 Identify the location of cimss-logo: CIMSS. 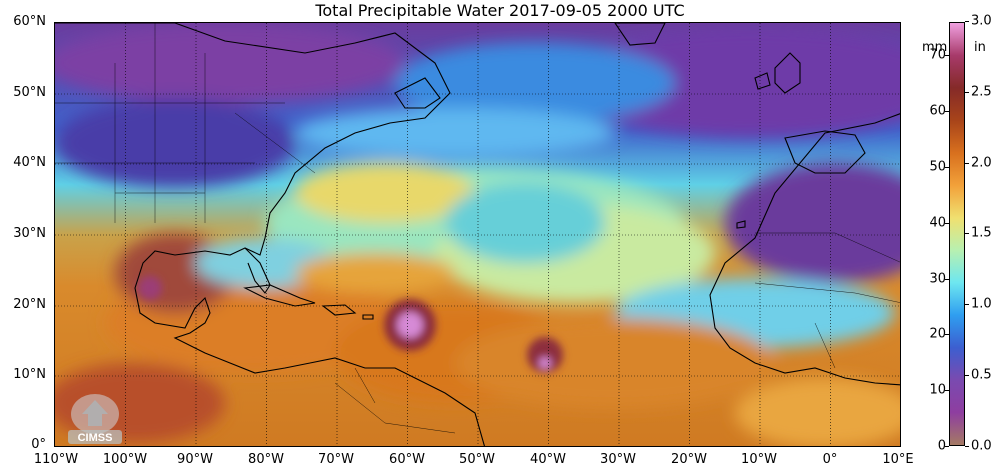
(95, 418).